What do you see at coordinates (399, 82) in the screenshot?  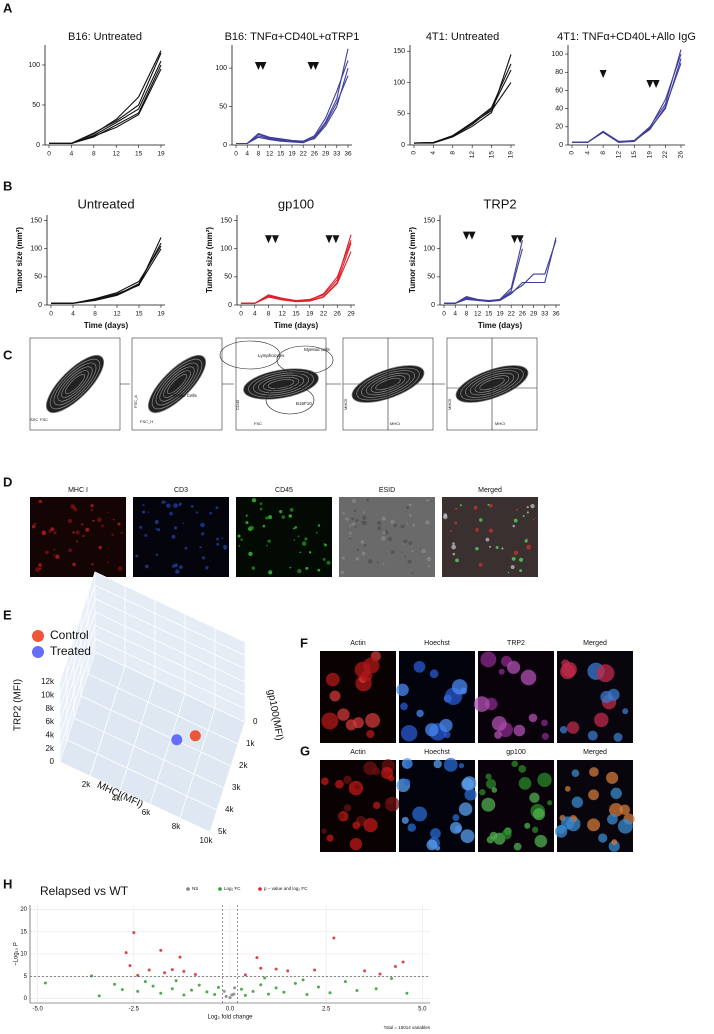 I see `y-tick-label: 100` at bounding box center [399, 82].